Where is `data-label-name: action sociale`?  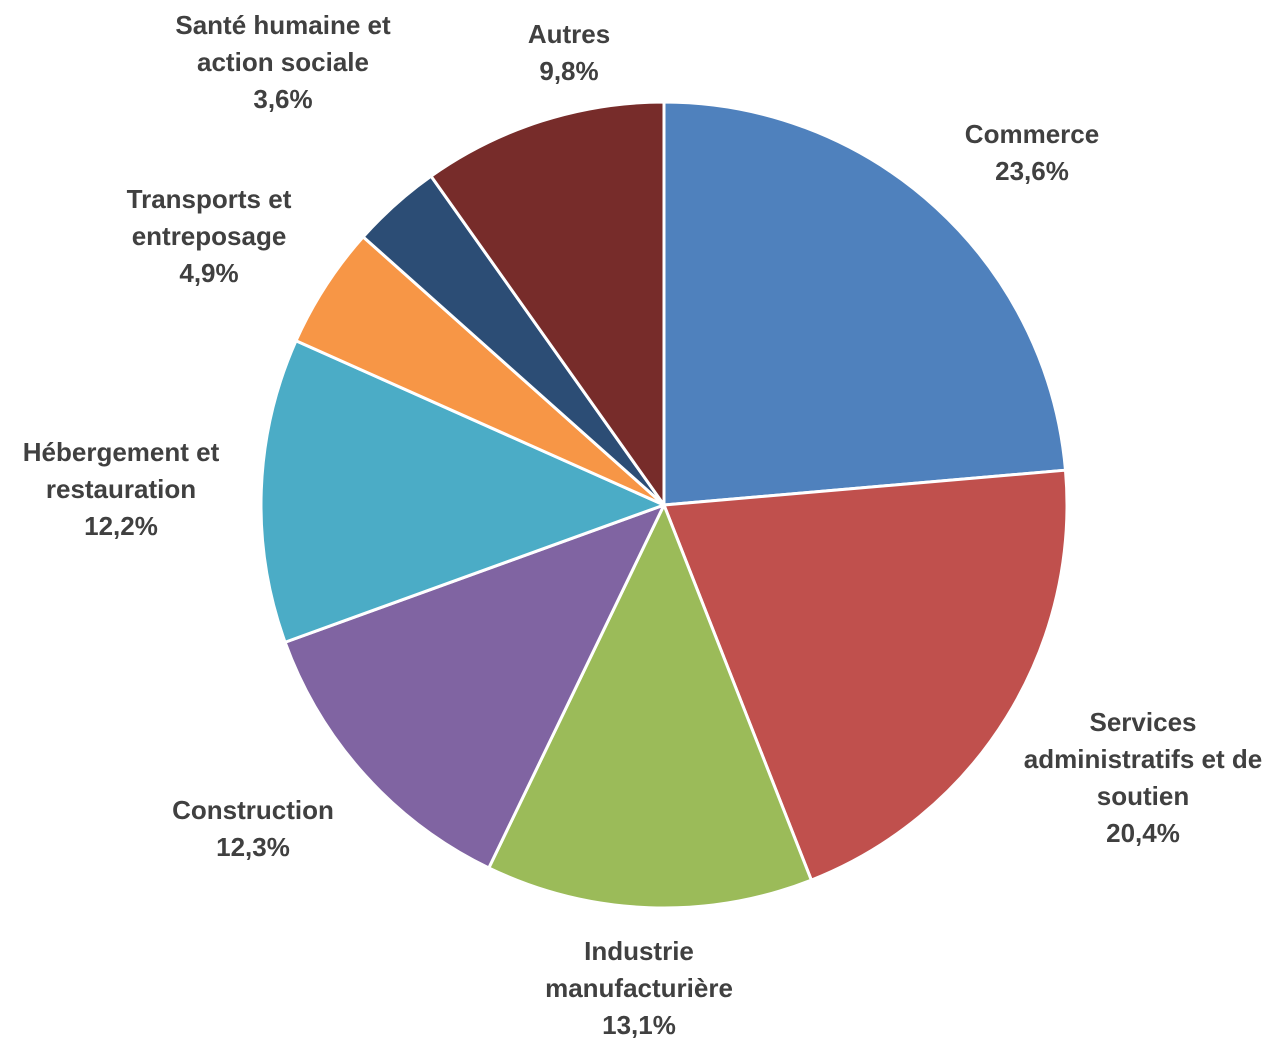
data-label-name: action sociale is located at coordinates (283, 61).